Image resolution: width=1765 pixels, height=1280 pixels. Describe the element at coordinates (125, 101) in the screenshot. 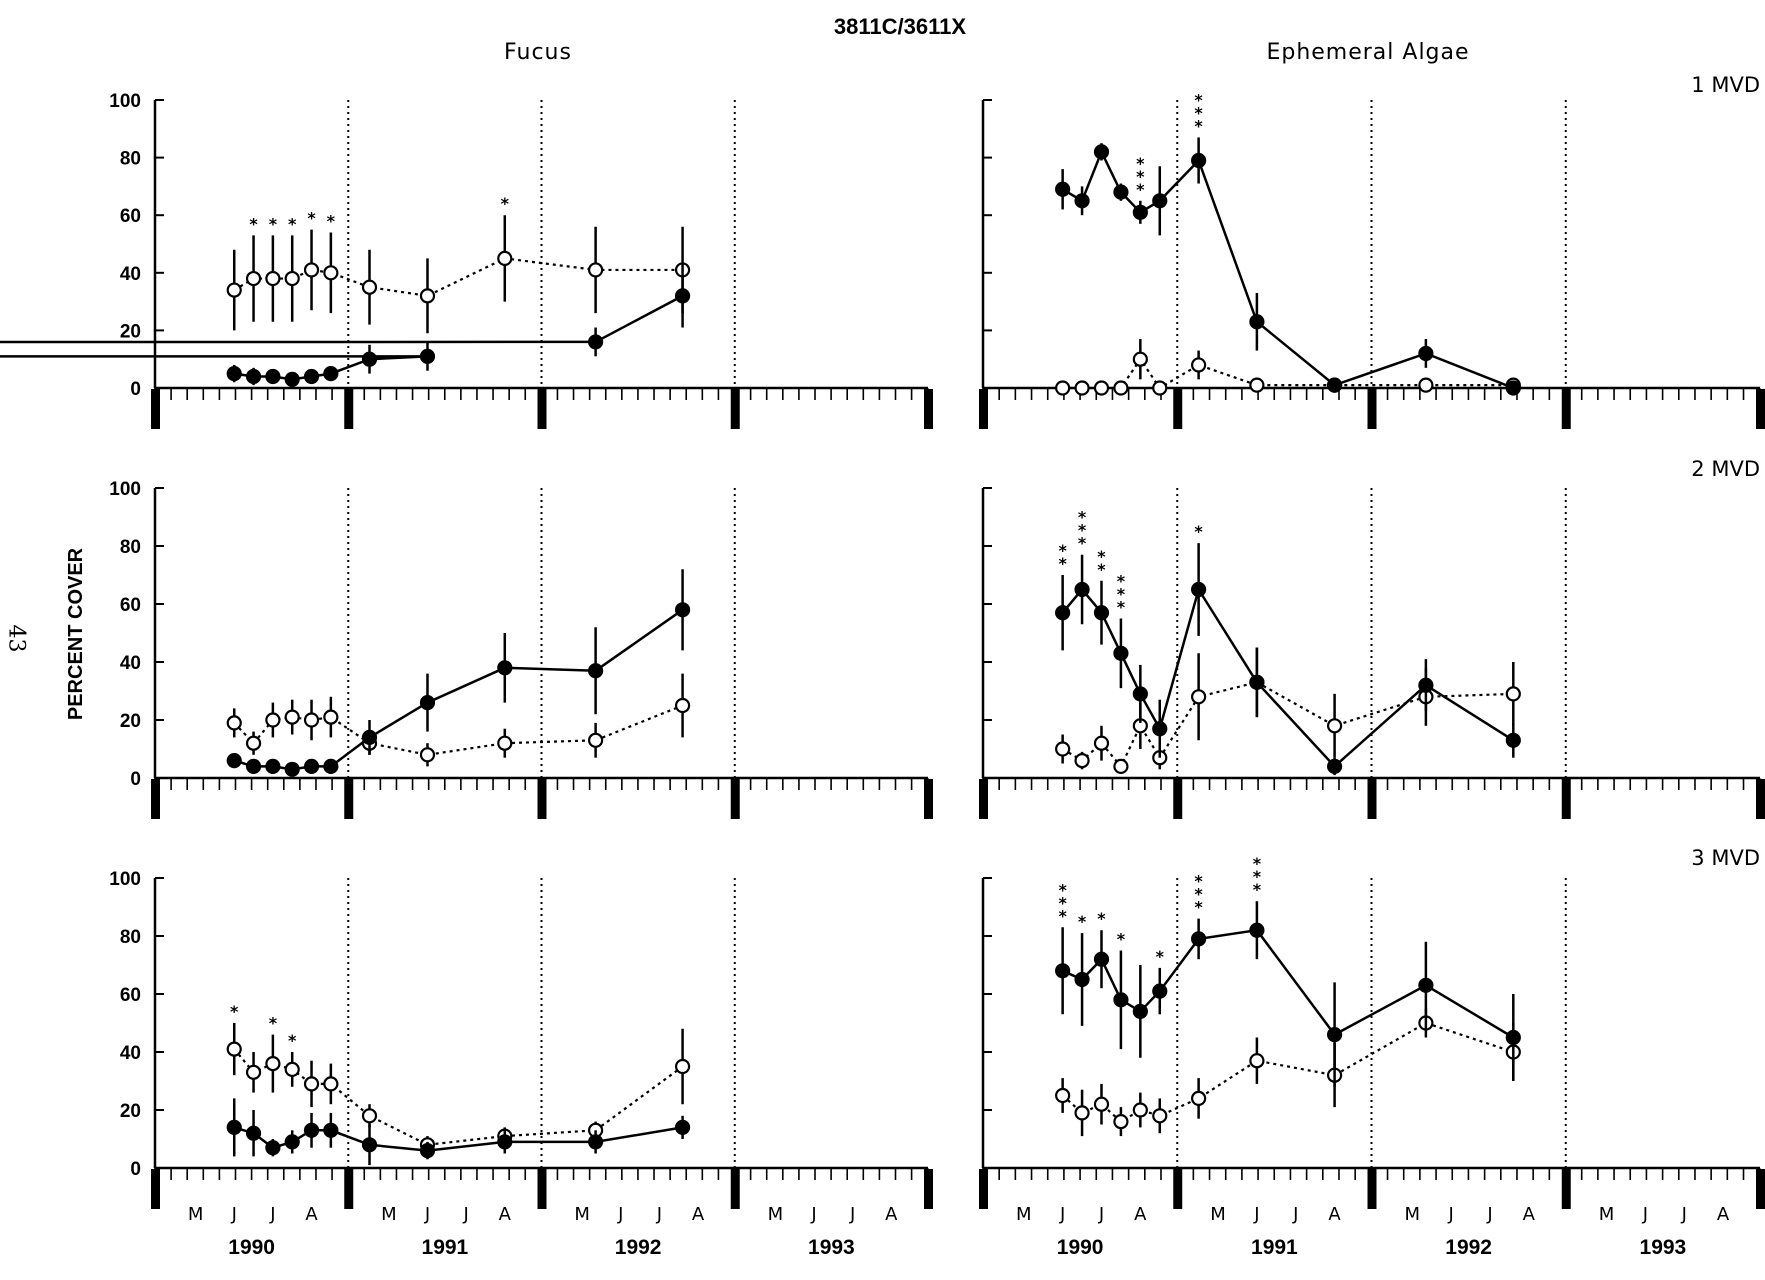

I see `y-tick-label: 100` at that location.